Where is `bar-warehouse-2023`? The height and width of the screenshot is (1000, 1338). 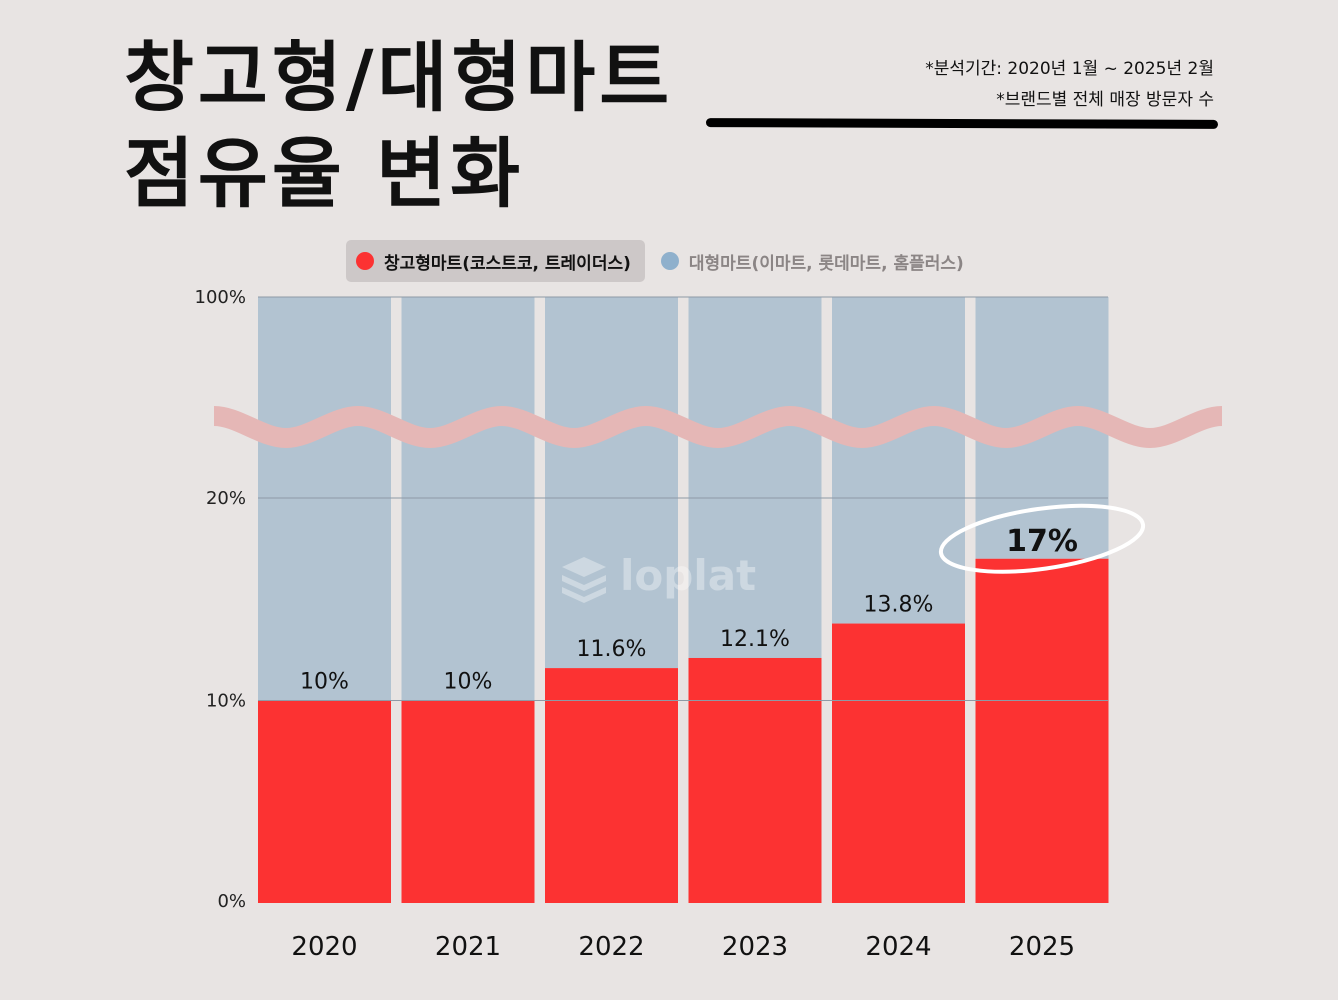
bar-warehouse-2023 is located at coordinates (755, 780).